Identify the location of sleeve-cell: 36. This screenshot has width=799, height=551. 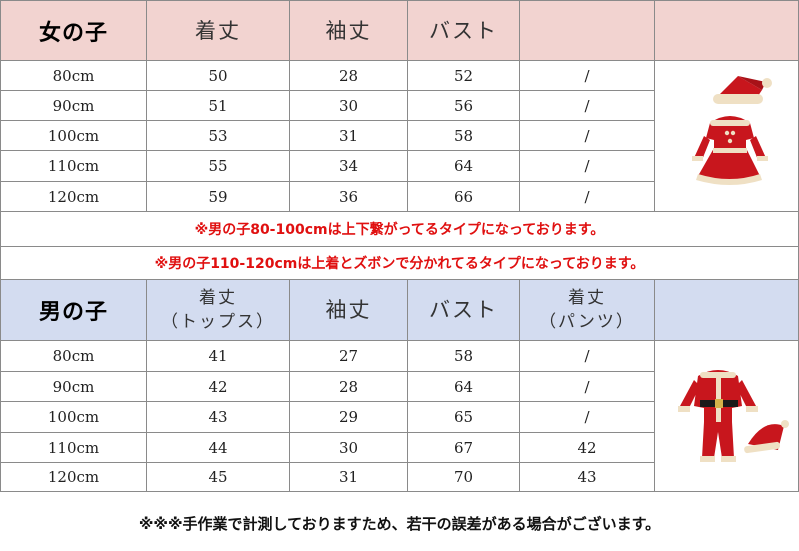
(348, 196).